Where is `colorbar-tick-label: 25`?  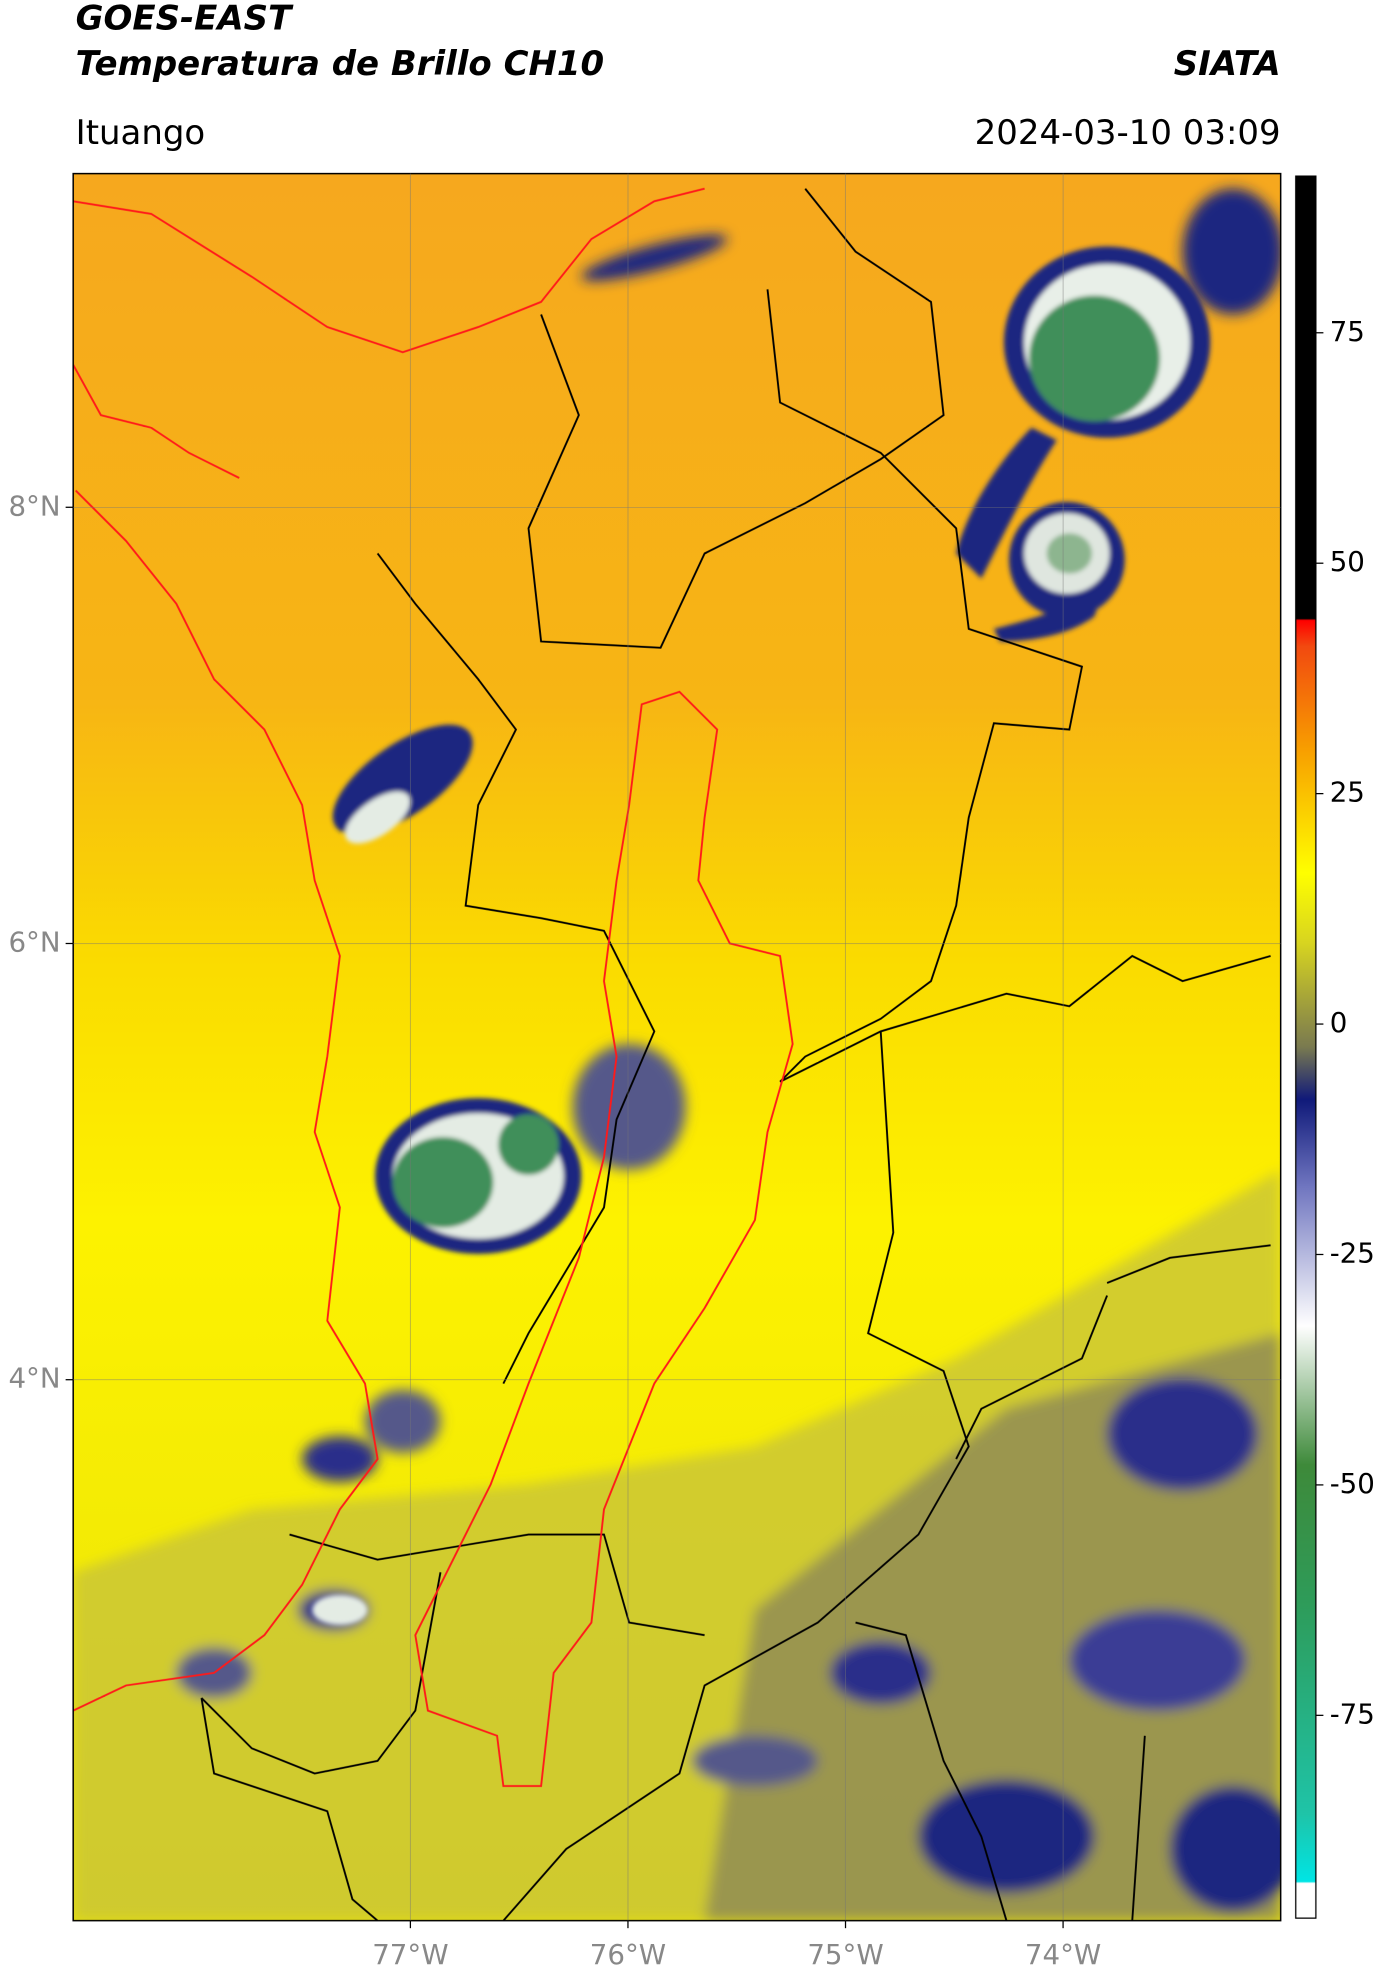 colorbar-tick-label: 25 is located at coordinates (1347, 792).